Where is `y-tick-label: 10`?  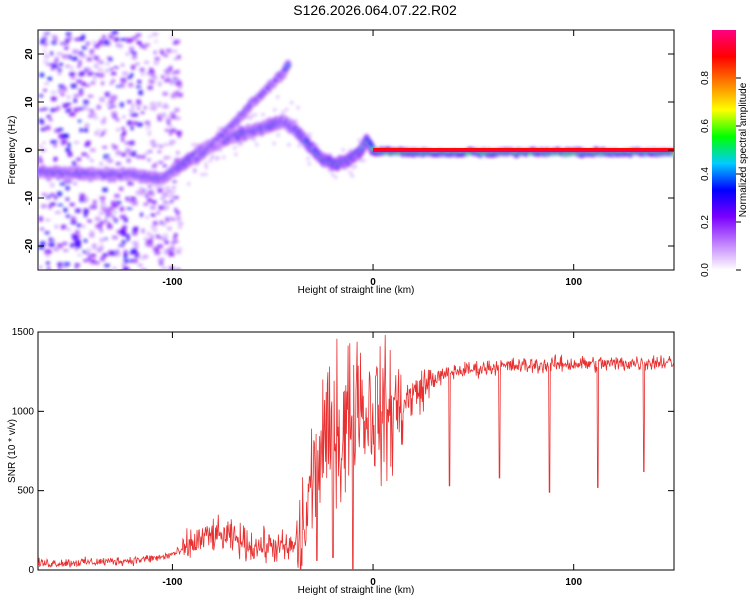
y-tick-label: 10 is located at coordinates (29, 102).